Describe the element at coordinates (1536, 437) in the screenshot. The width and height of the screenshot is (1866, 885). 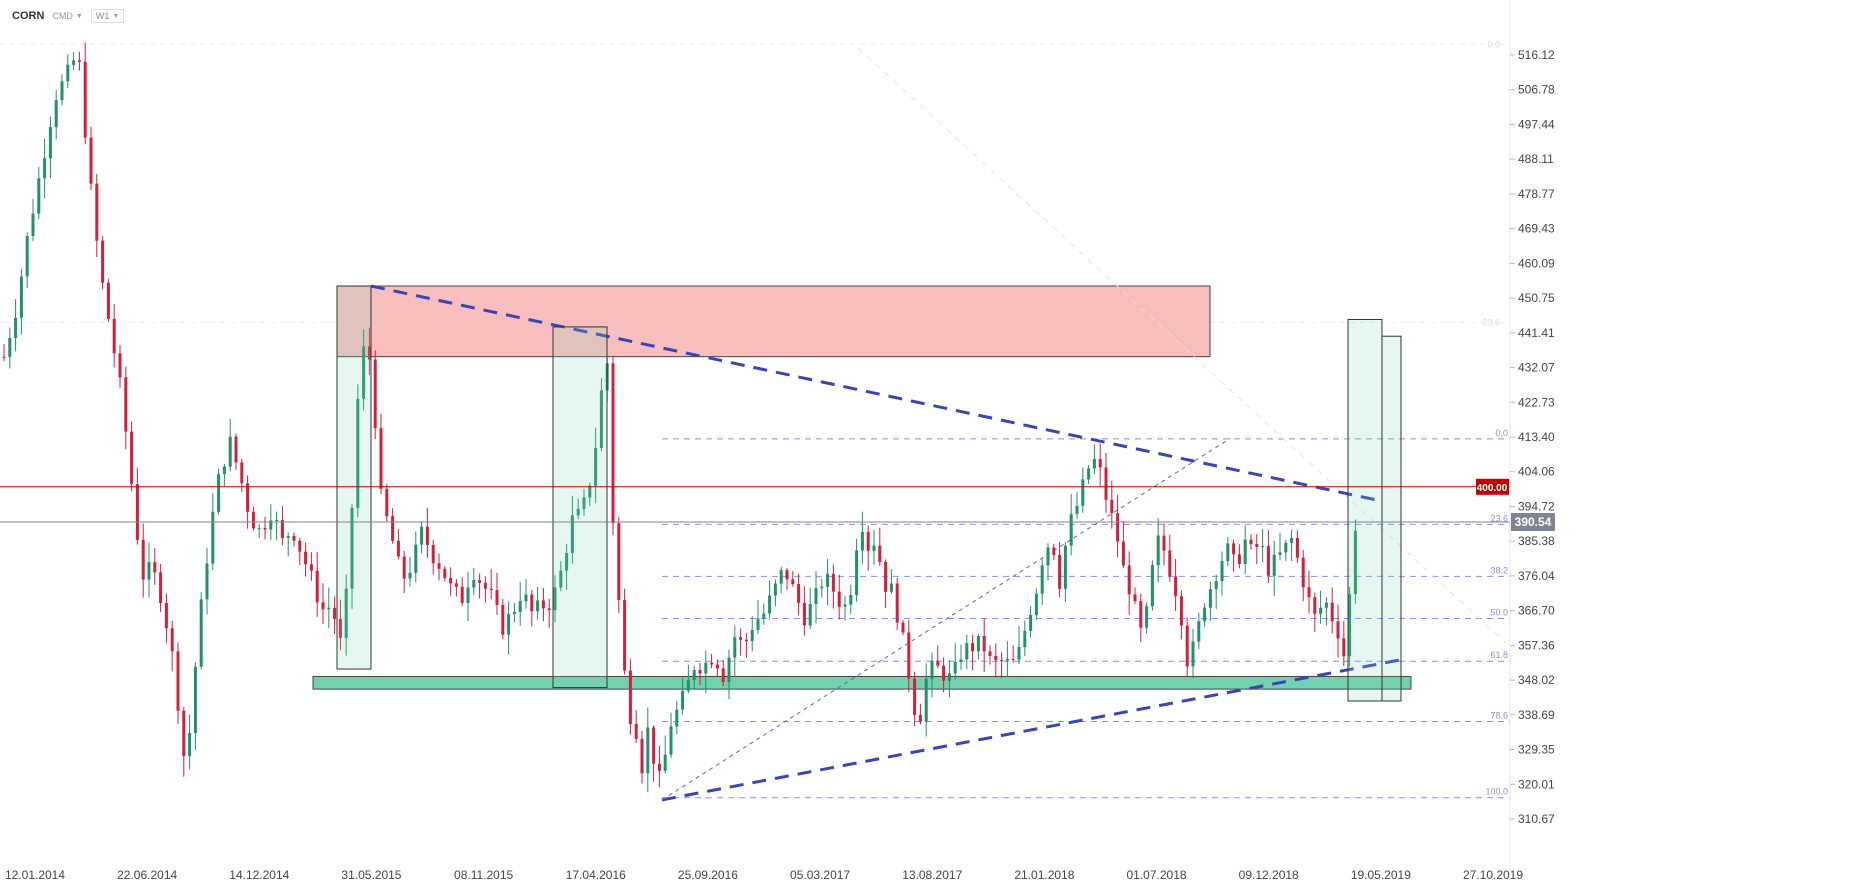
I see `price-tick-label: 413.40` at that location.